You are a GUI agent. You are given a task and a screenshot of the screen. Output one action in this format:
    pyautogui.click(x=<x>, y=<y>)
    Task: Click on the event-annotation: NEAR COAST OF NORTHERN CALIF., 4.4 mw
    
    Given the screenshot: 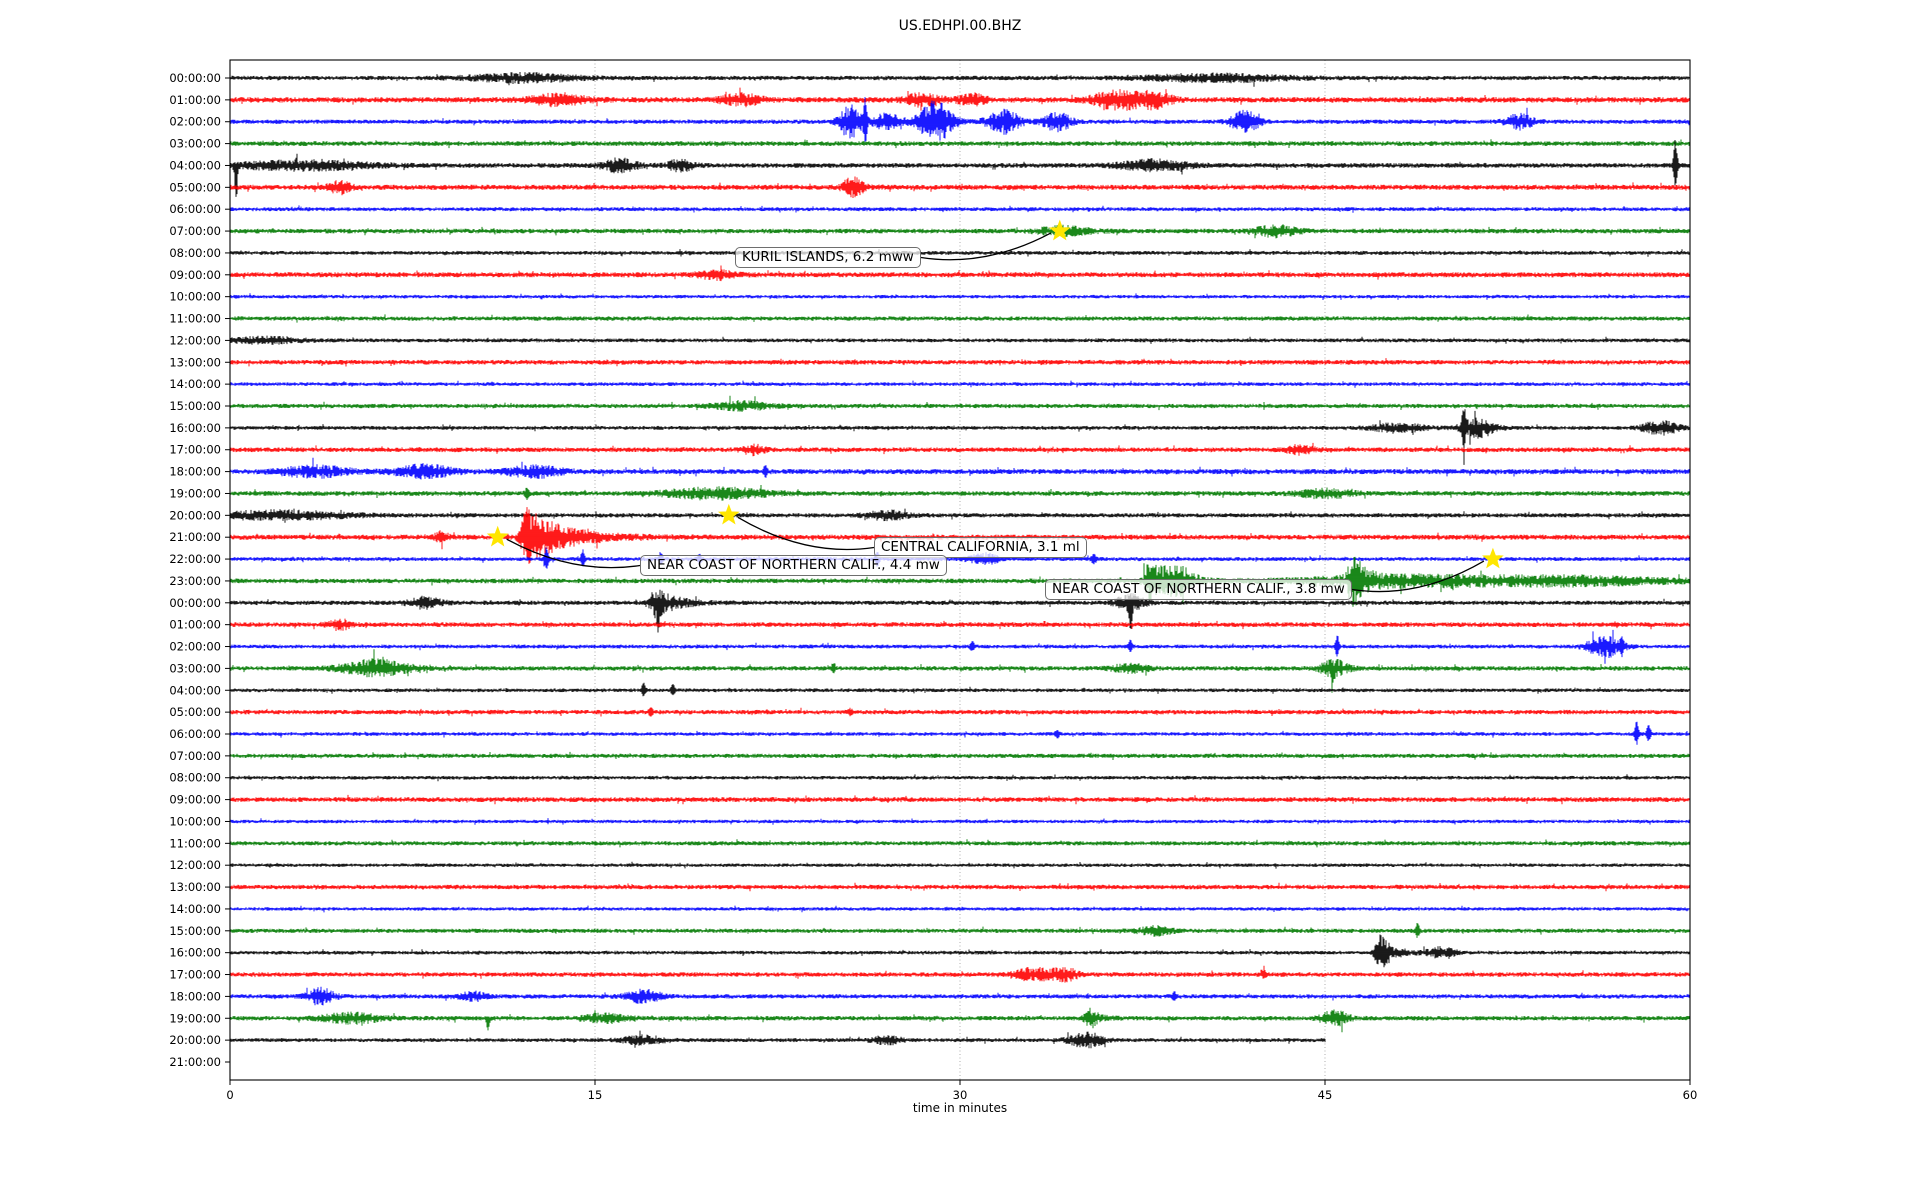 What is the action you would take?
    pyautogui.click(x=793, y=565)
    